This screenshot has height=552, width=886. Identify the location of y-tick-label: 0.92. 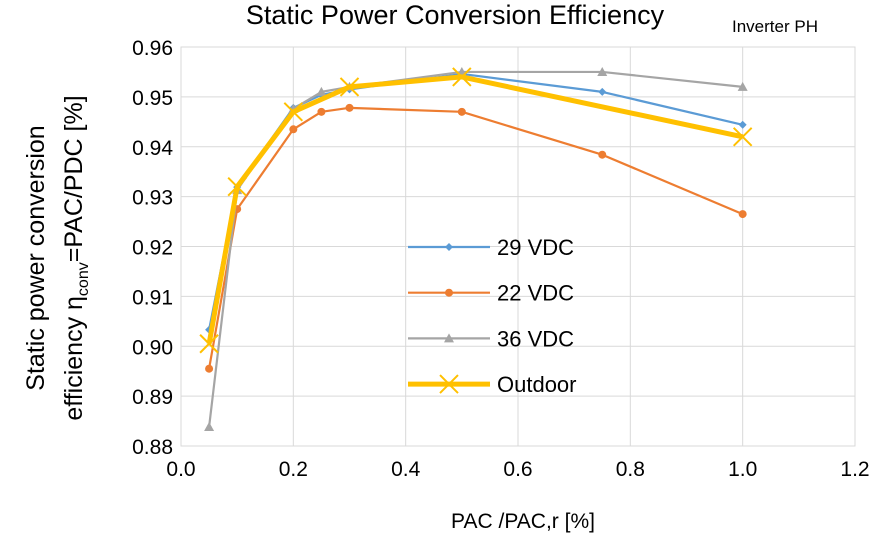
(152, 248).